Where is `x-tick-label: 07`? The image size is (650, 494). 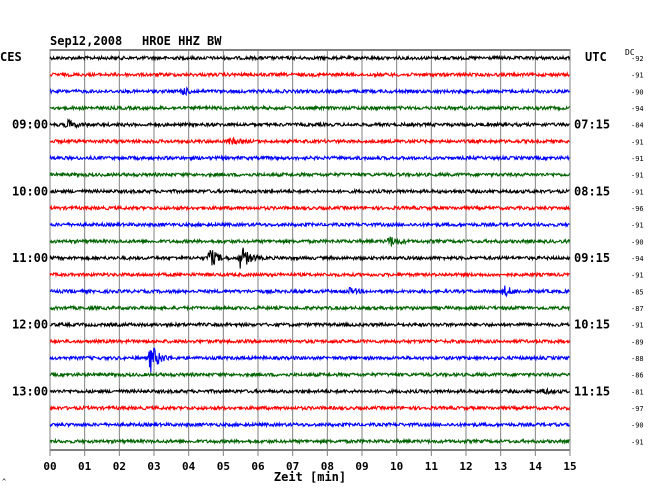
x-tick-label: 07 is located at coordinates (292, 466).